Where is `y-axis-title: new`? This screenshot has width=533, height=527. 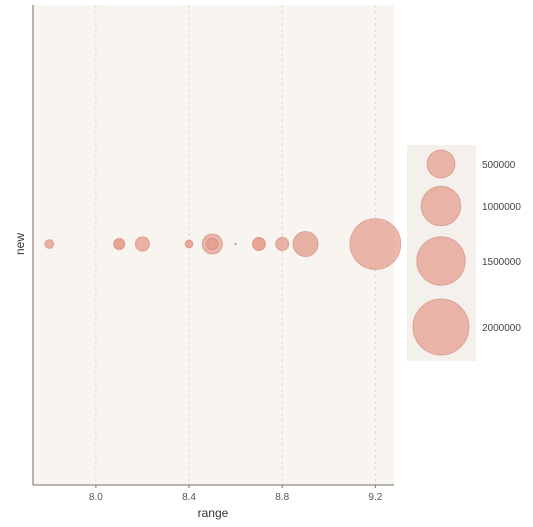 y-axis-title: new is located at coordinates (20, 244).